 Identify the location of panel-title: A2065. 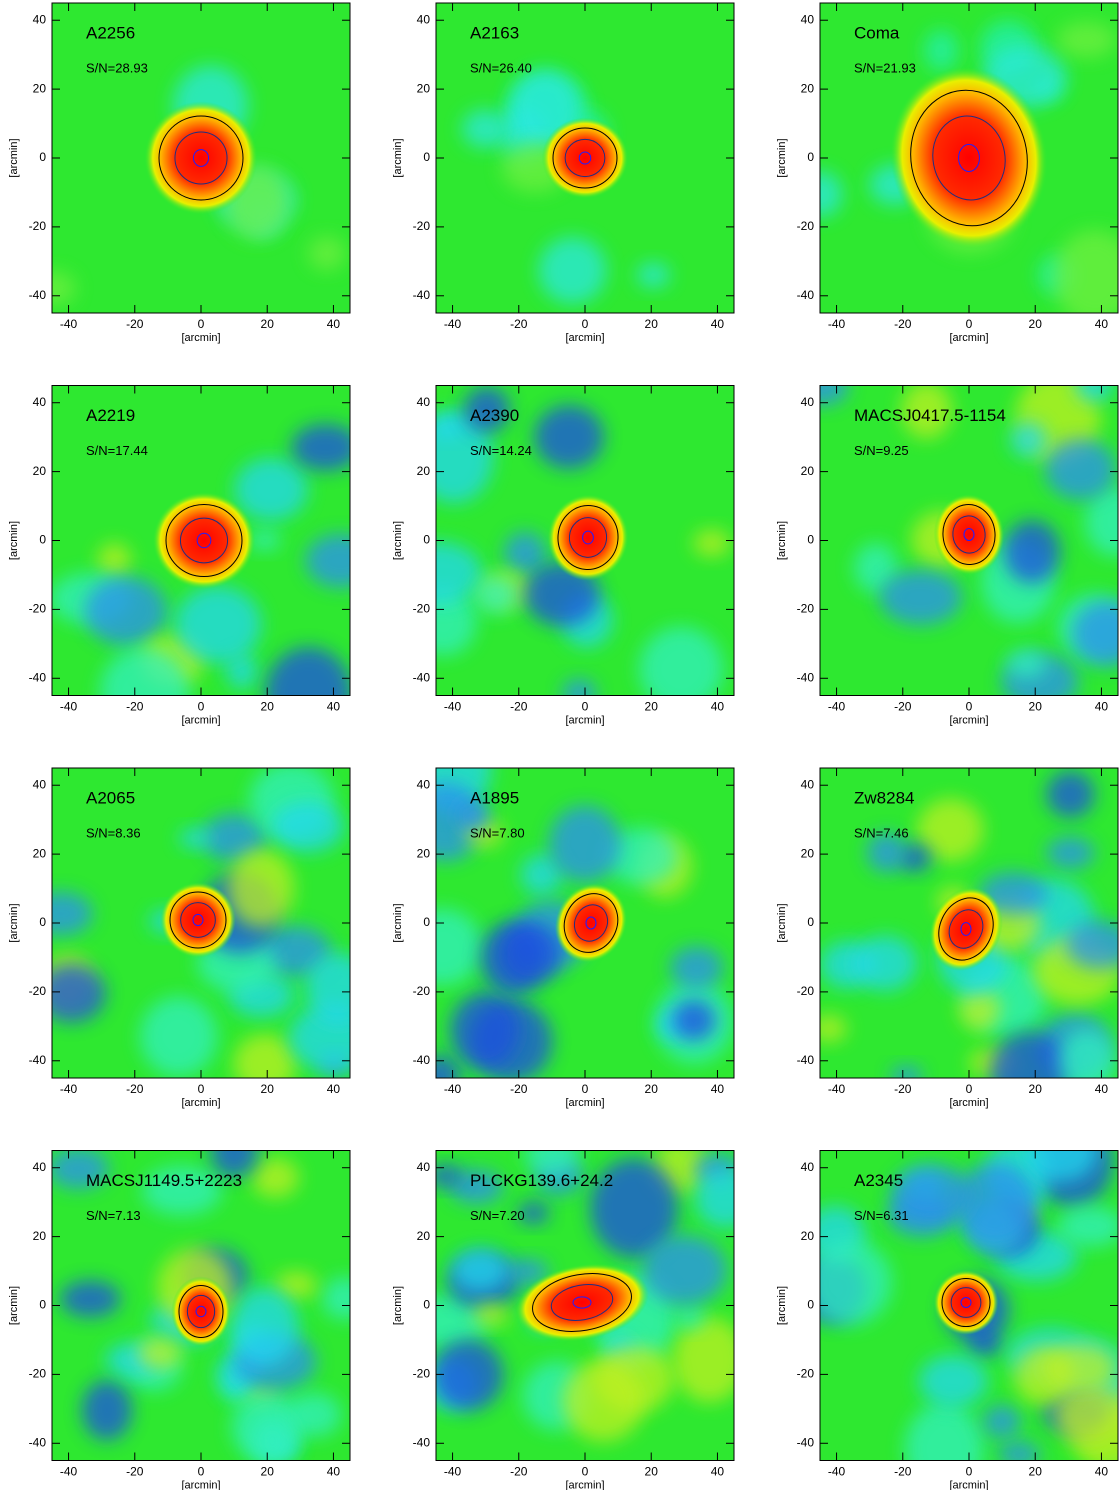
(110, 797).